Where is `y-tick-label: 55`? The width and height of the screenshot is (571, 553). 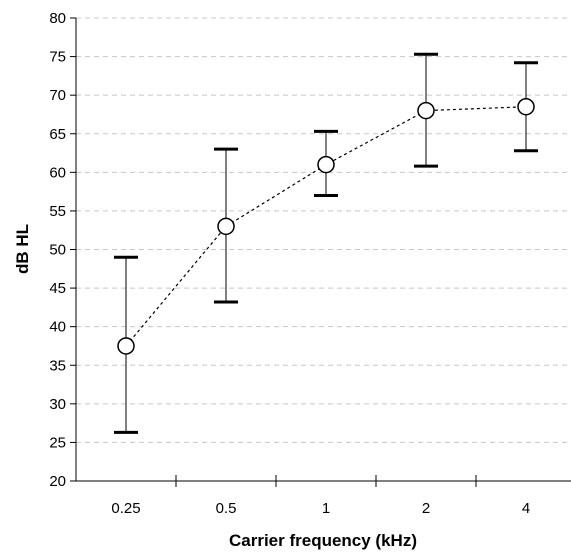
y-tick-label: 55 is located at coordinates (57, 211).